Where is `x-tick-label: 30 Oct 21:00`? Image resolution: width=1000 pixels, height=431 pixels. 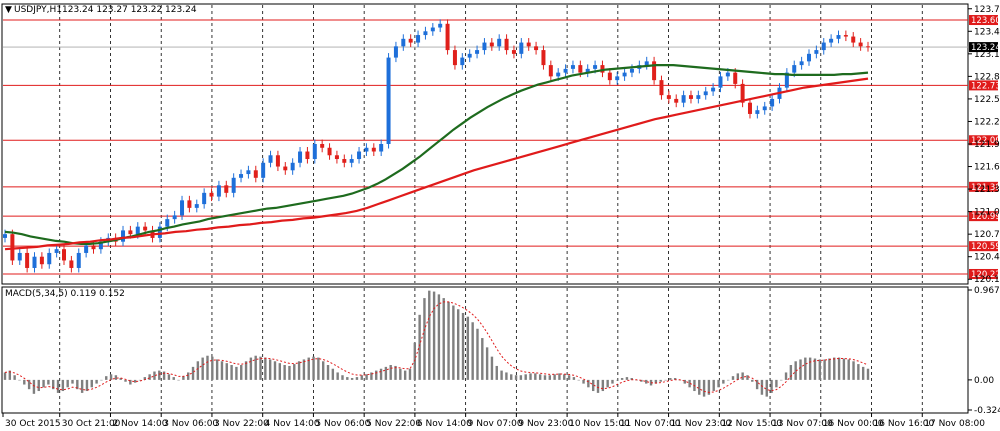
x-tick-label: 30 Oct 21:00 is located at coordinates (91, 424).